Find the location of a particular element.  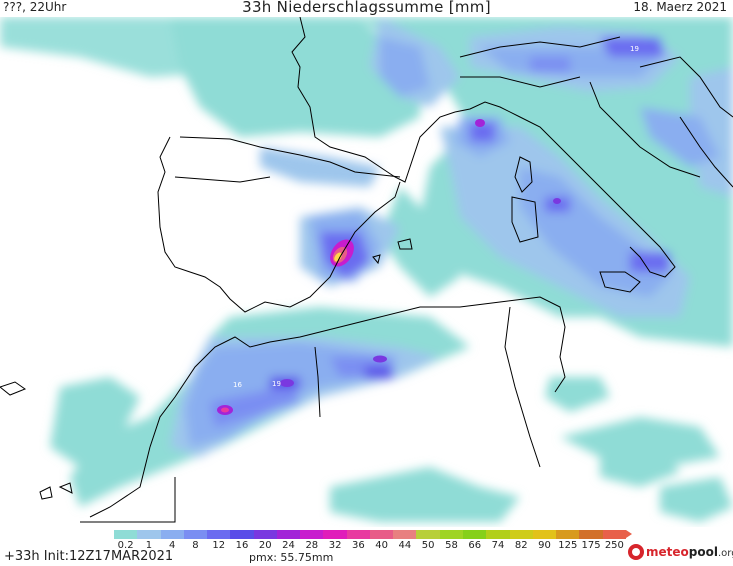

legend-tick: 44 is located at coordinates (405, 545).